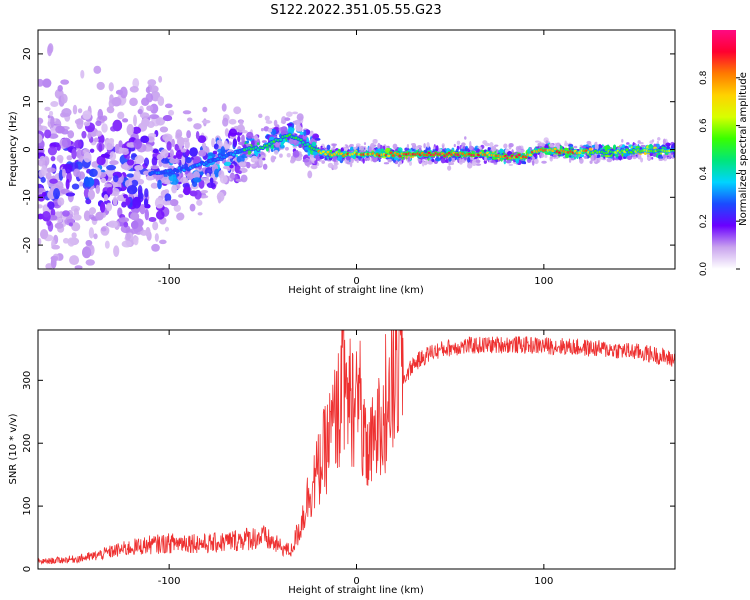 This screenshot has width=750, height=600. What do you see at coordinates (704, 125) in the screenshot?
I see `colorbar-tick-label: 0.6` at bounding box center [704, 125].